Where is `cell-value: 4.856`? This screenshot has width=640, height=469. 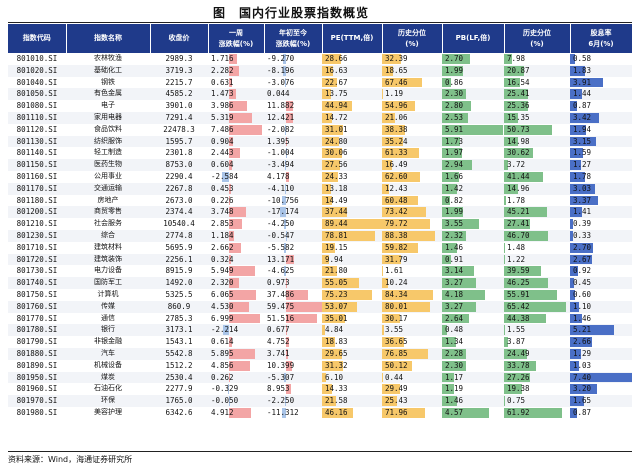 cell-value: 4.856 is located at coordinates (222, 365).